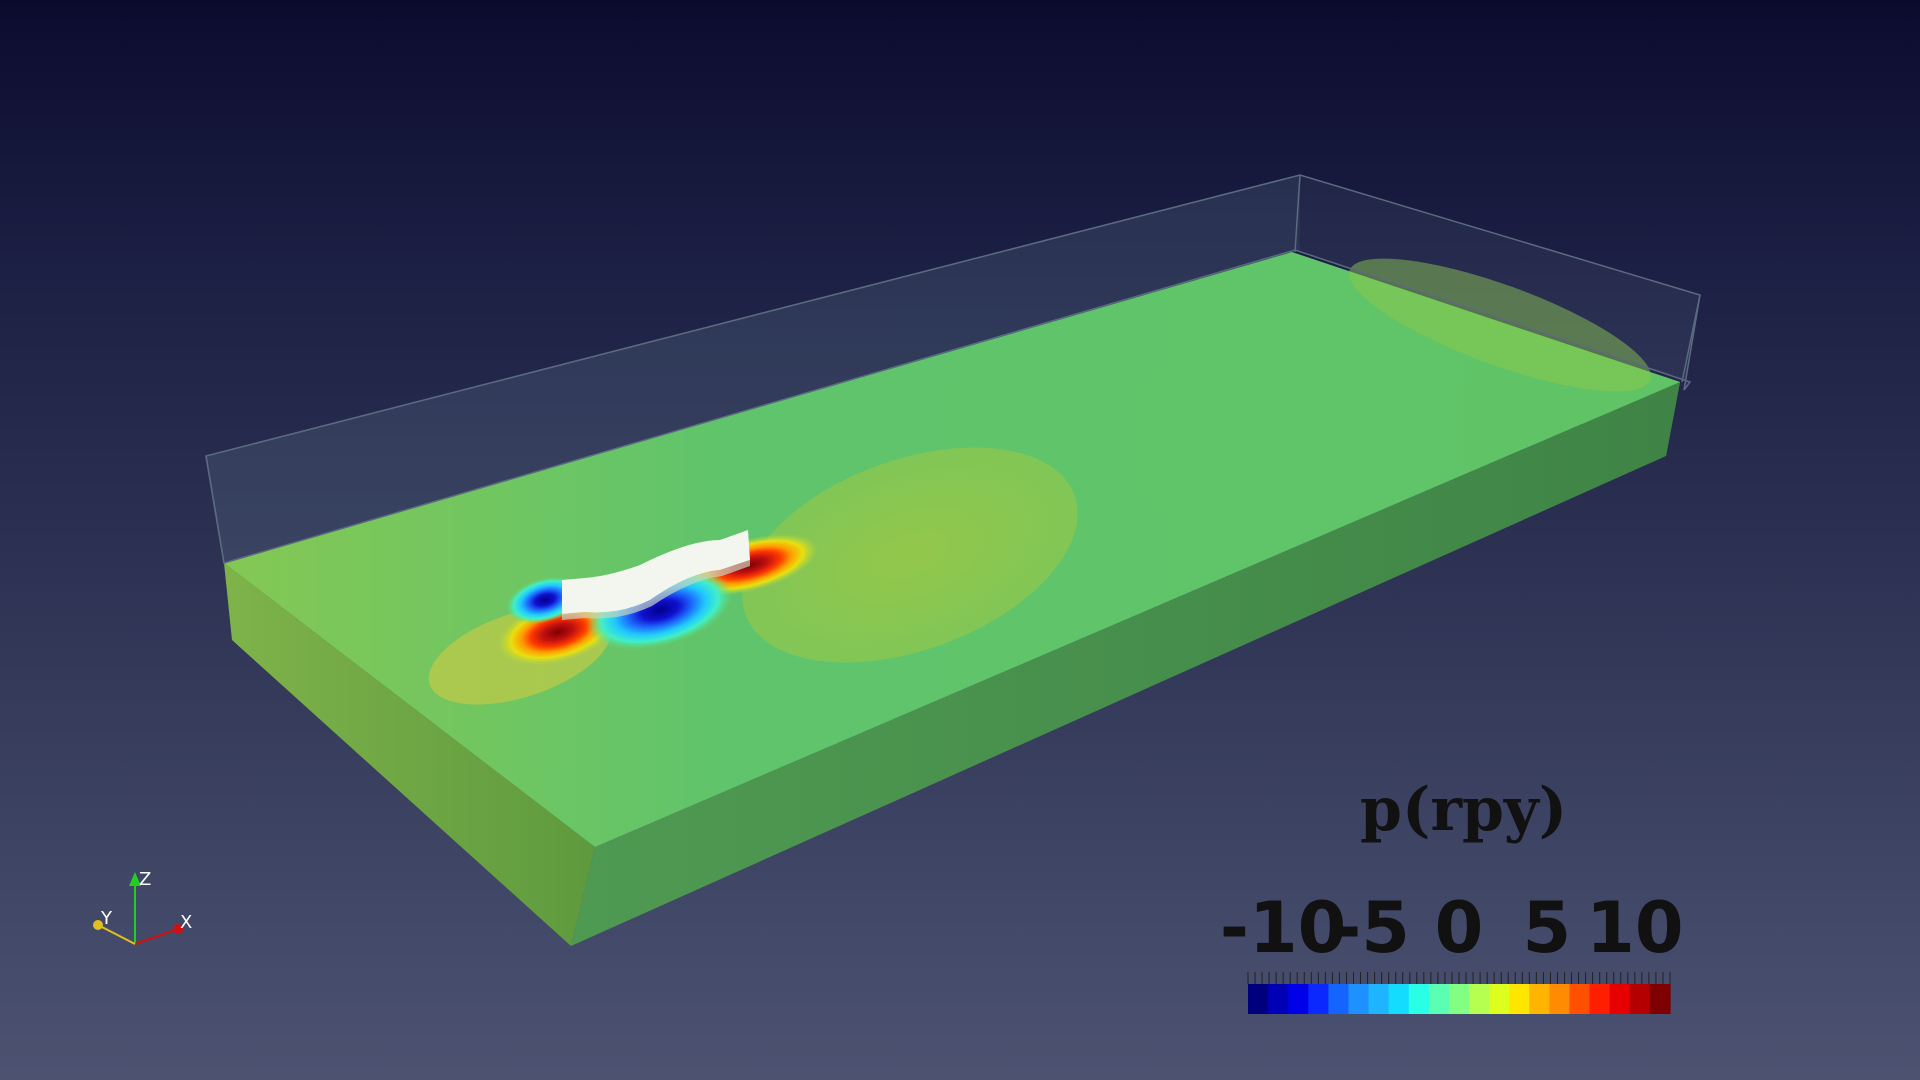 The height and width of the screenshot is (1080, 1920). What do you see at coordinates (138, 908) in the screenshot?
I see `orientation-axes` at bounding box center [138, 908].